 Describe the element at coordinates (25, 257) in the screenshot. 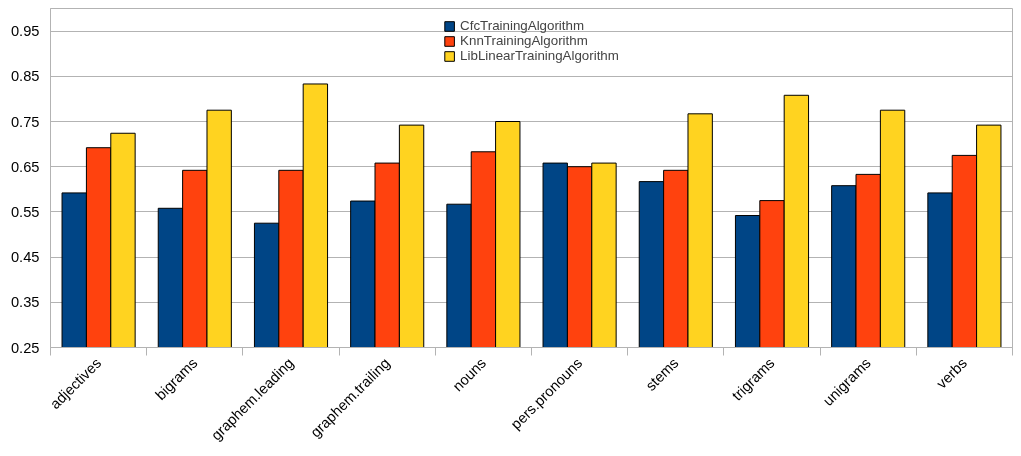

I see `y-tick-label: 0.45` at that location.